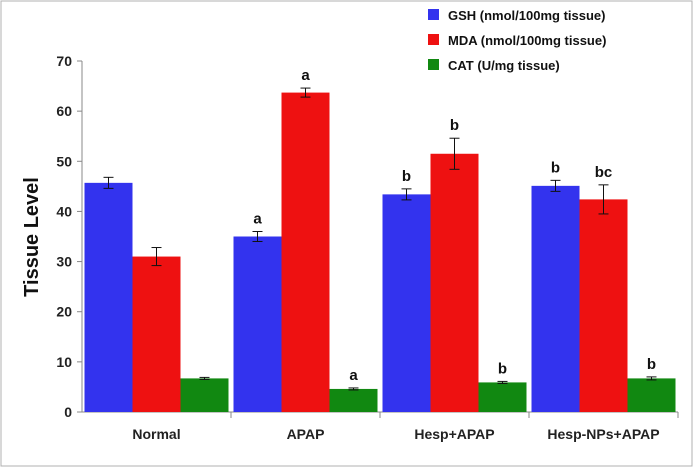  What do you see at coordinates (64, 211) in the screenshot?
I see `y-tick-label: 40` at bounding box center [64, 211].